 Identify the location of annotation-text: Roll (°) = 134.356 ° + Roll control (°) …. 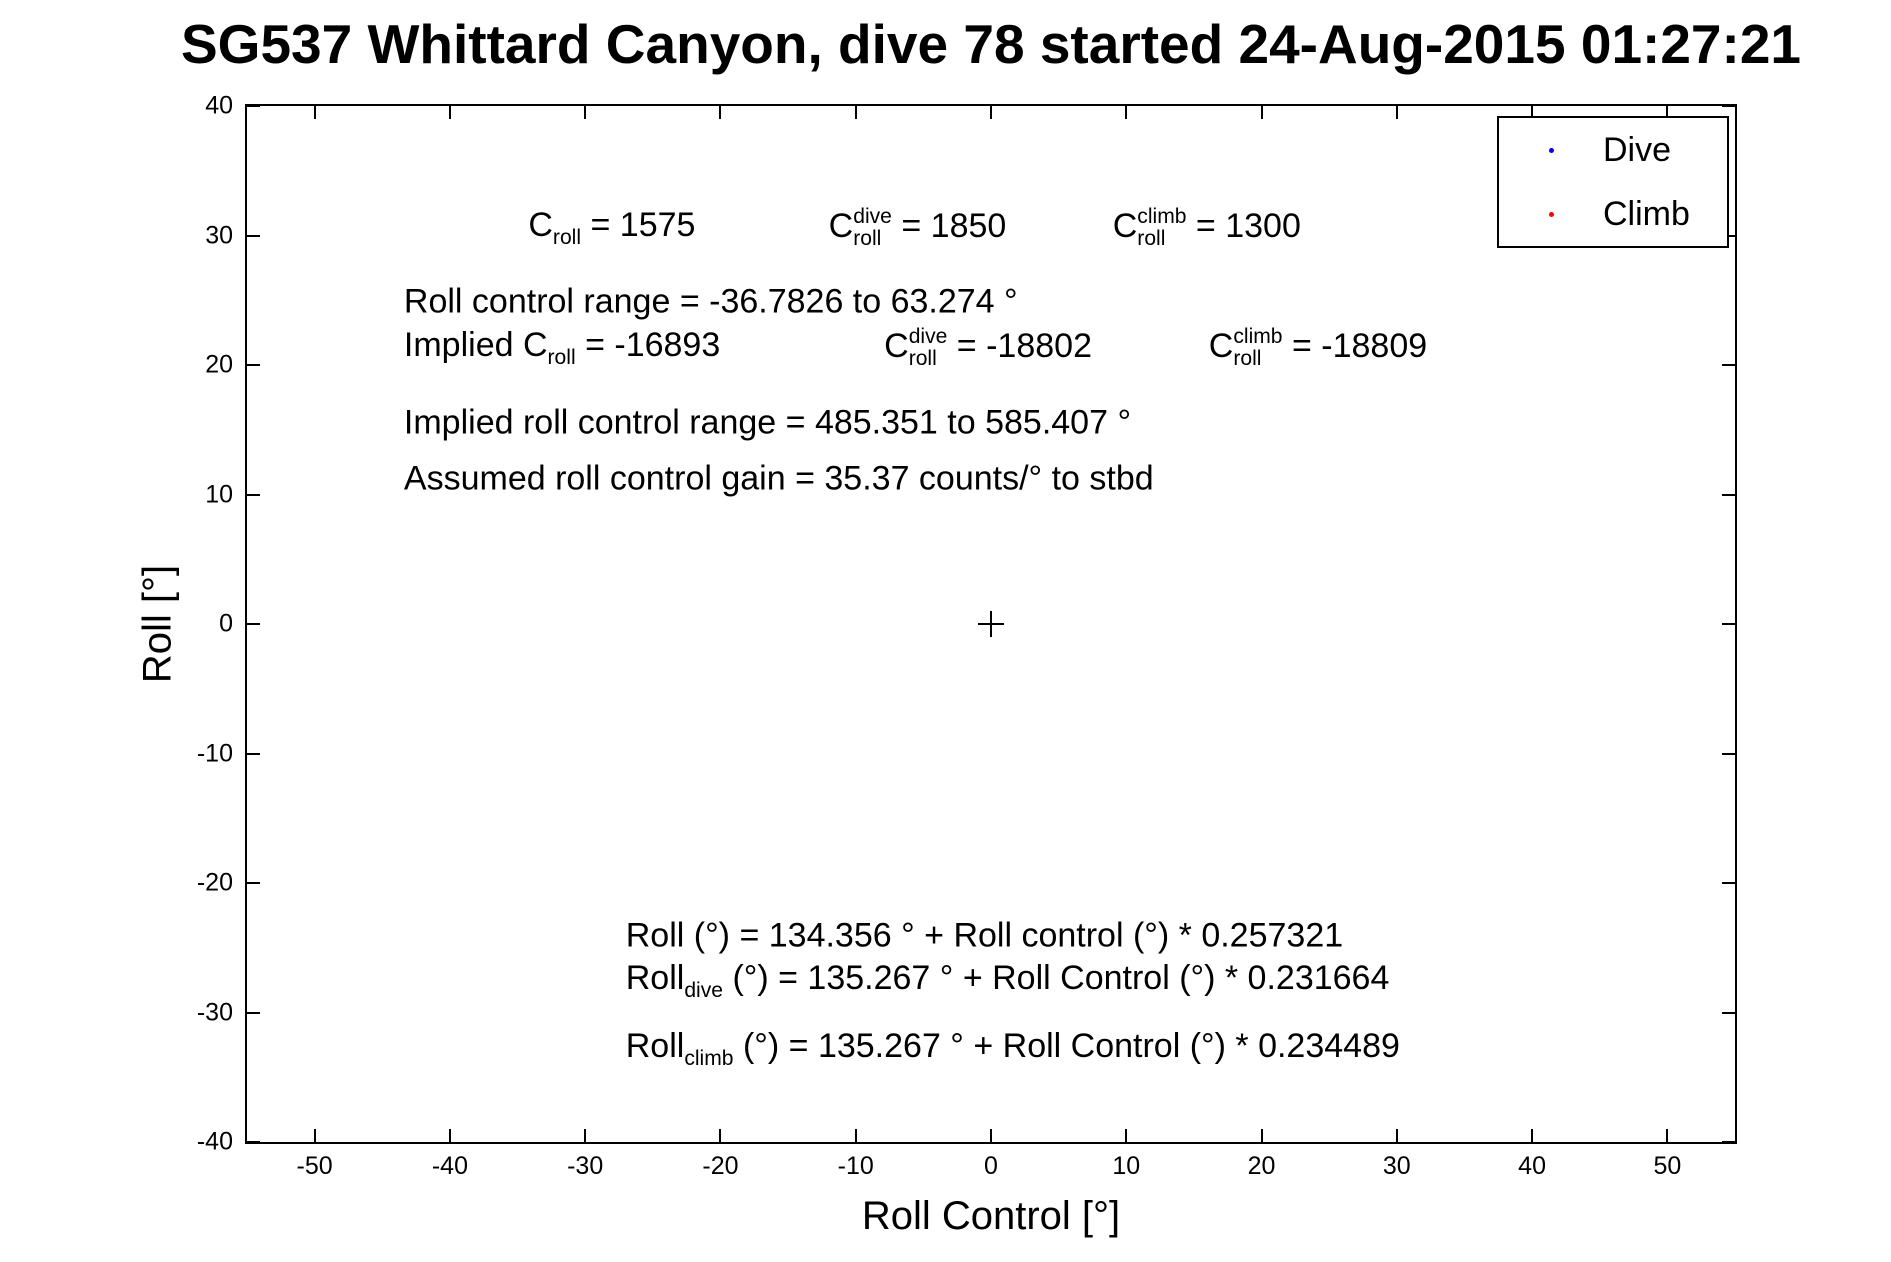
(984, 935).